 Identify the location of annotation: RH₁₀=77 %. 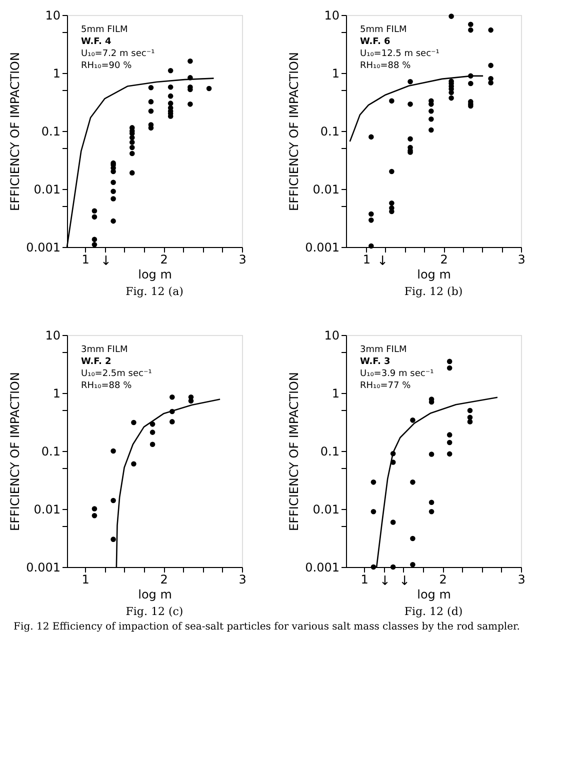
(386, 386).